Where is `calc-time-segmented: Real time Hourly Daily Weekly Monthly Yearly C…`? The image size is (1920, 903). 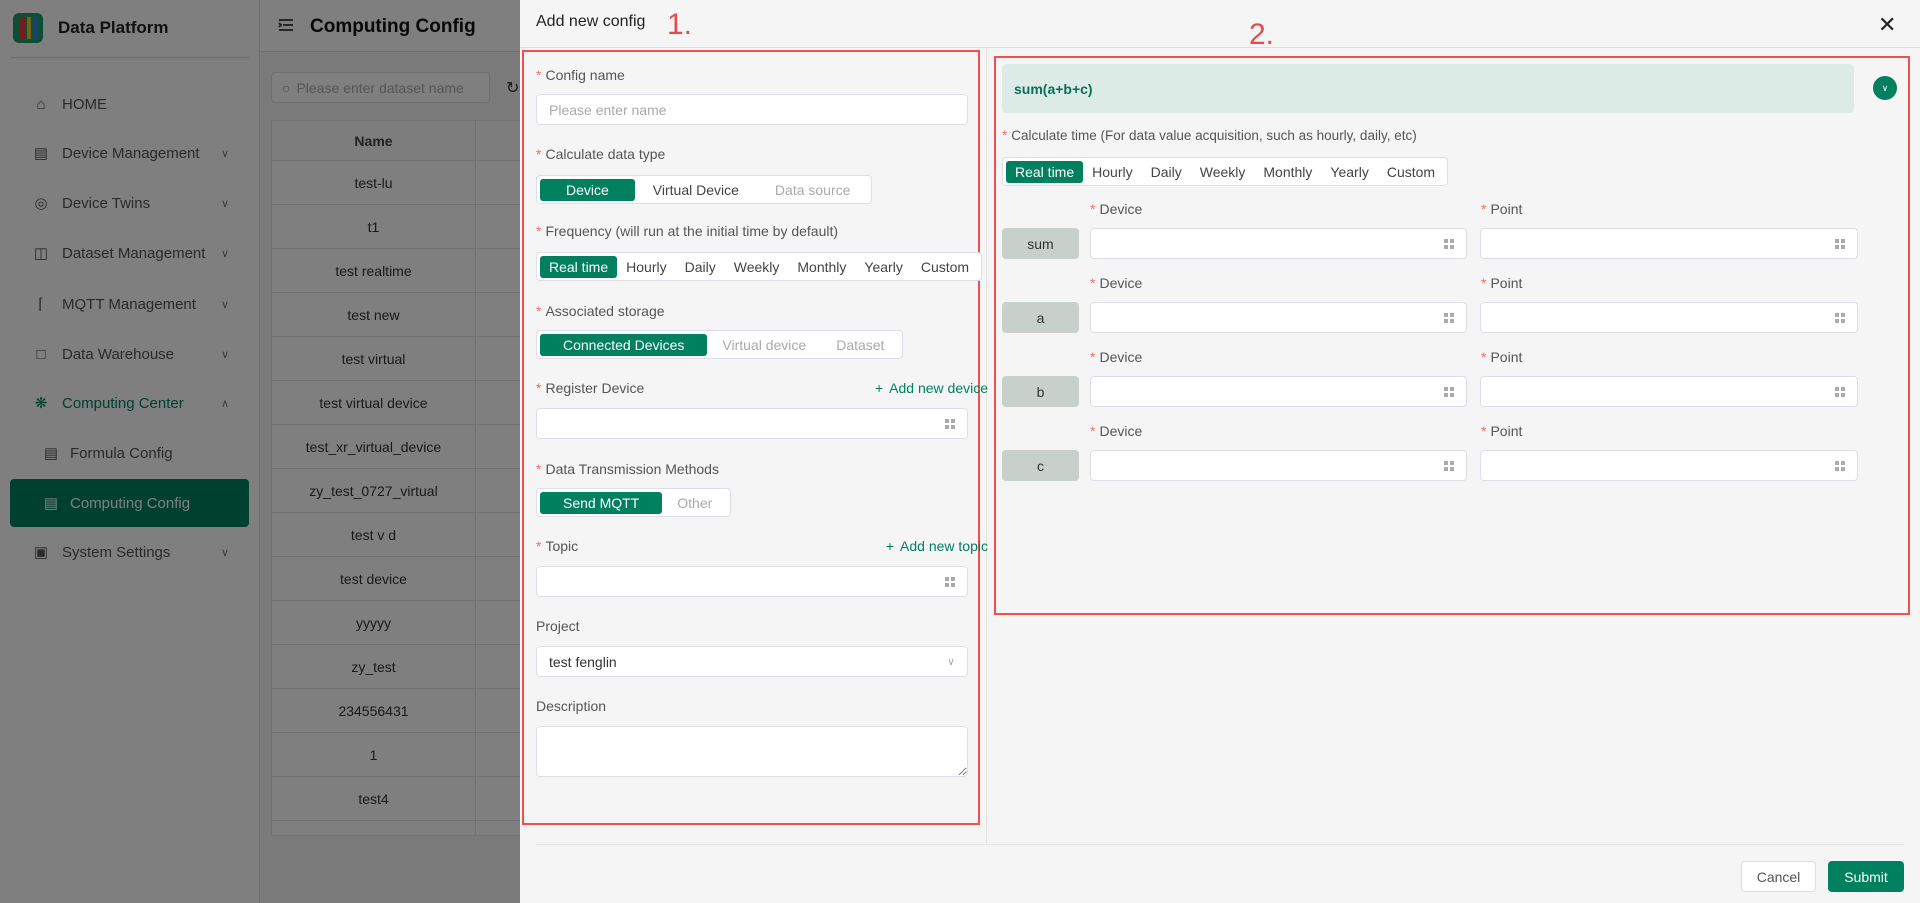 calc-time-segmented: Real time Hourly Daily Weekly Monthly Yearly C… is located at coordinates (1225, 171).